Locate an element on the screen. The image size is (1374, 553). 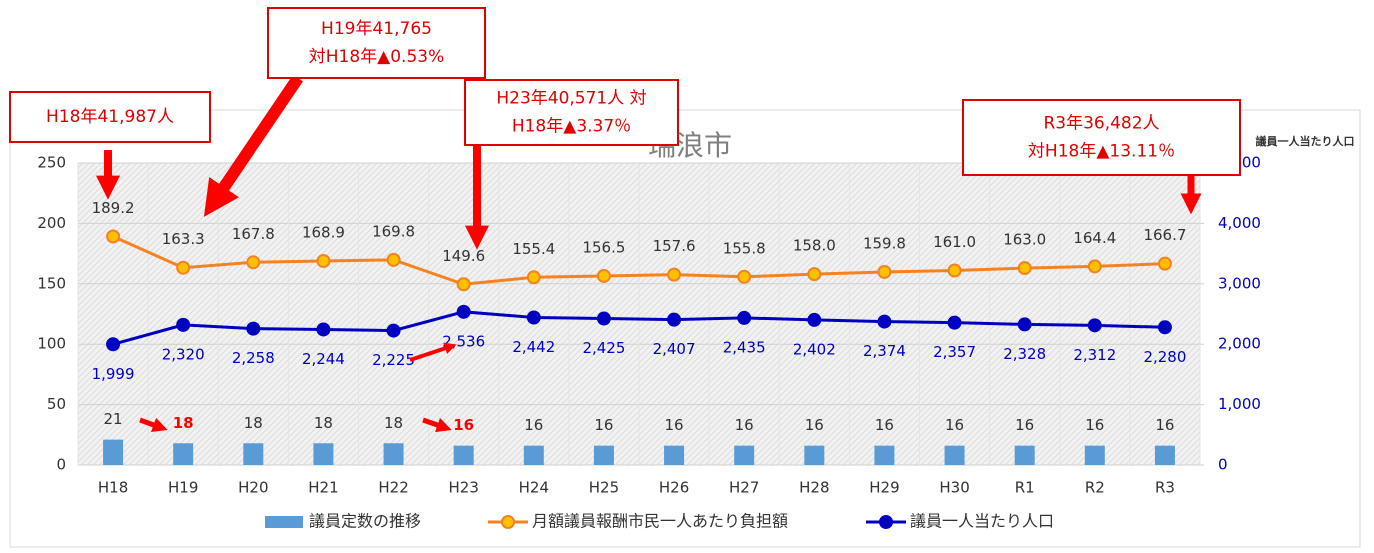
x-tick-label: H27 is located at coordinates (744, 488).